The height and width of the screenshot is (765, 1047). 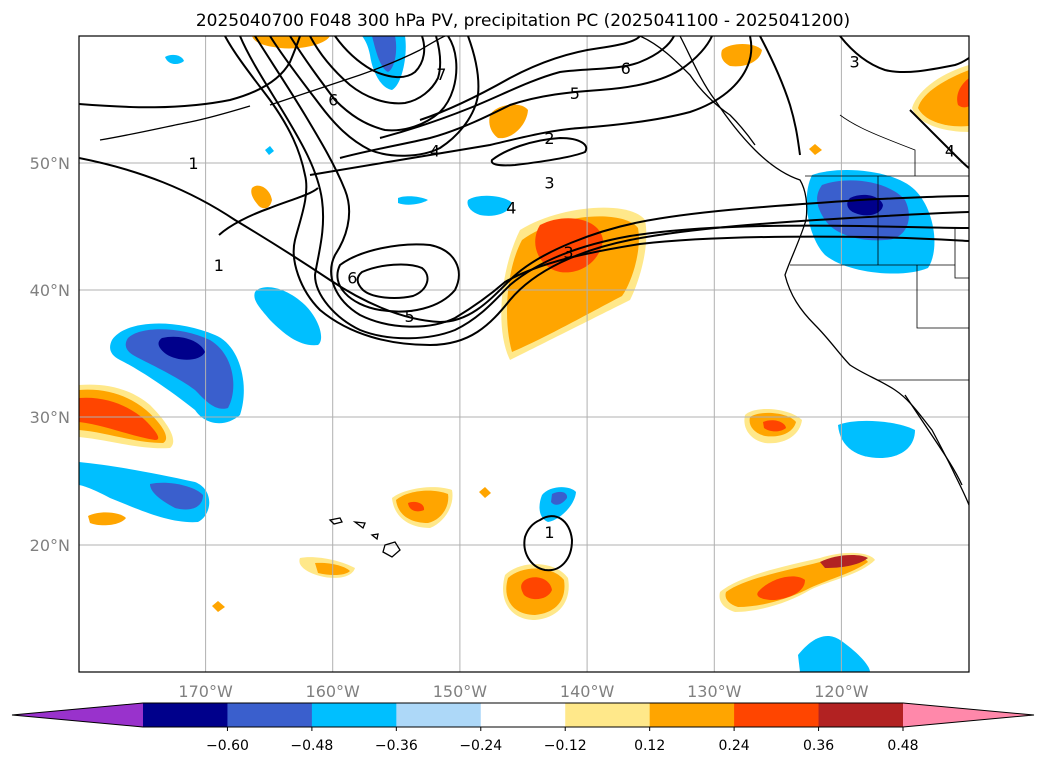 What do you see at coordinates (489, 205) in the screenshot?
I see `shade-neg-146w-47n` at bounding box center [489, 205].